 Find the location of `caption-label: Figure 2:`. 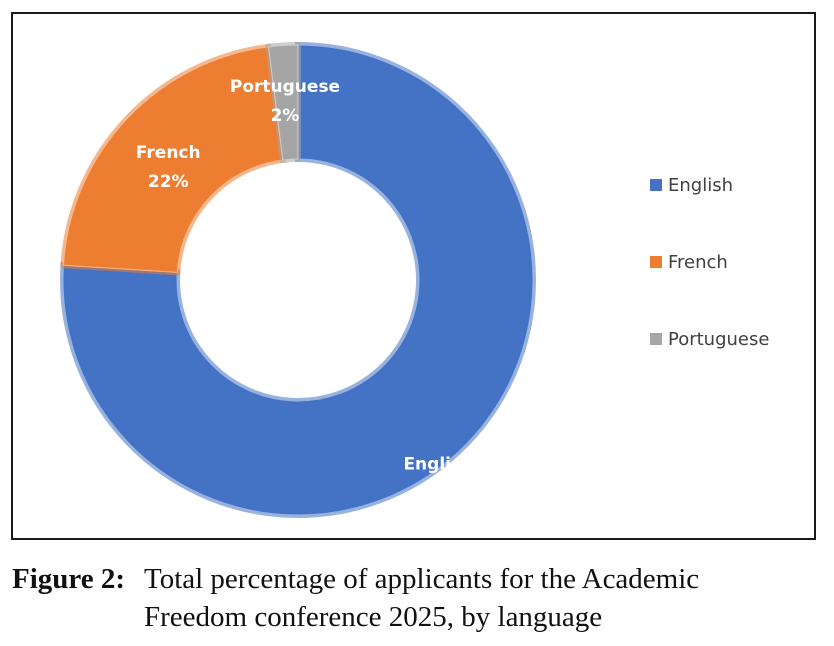

caption-label: Figure 2: is located at coordinates (69, 579).